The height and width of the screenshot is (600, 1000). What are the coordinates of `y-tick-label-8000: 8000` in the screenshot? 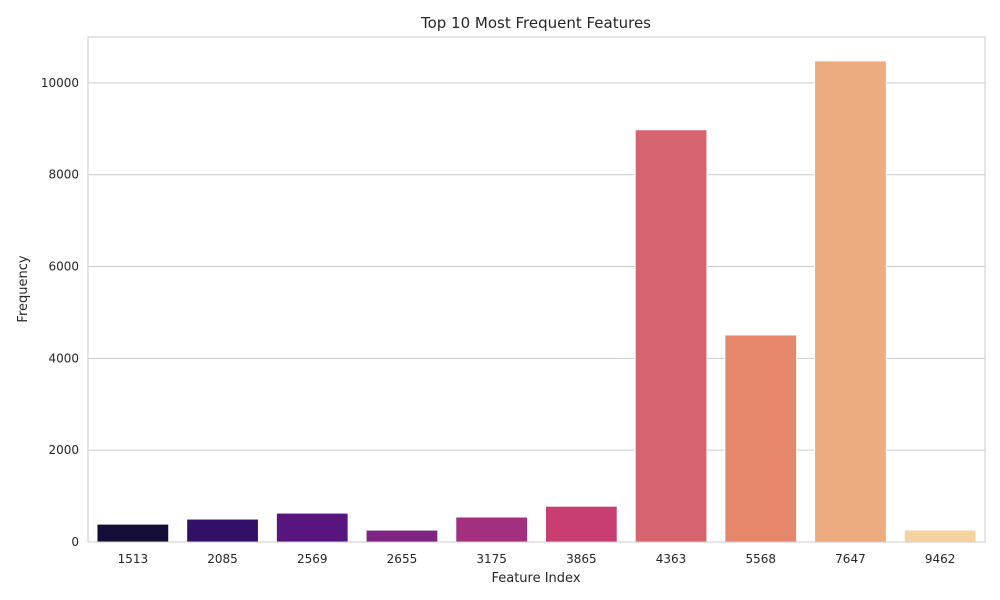 It's located at (63, 175).